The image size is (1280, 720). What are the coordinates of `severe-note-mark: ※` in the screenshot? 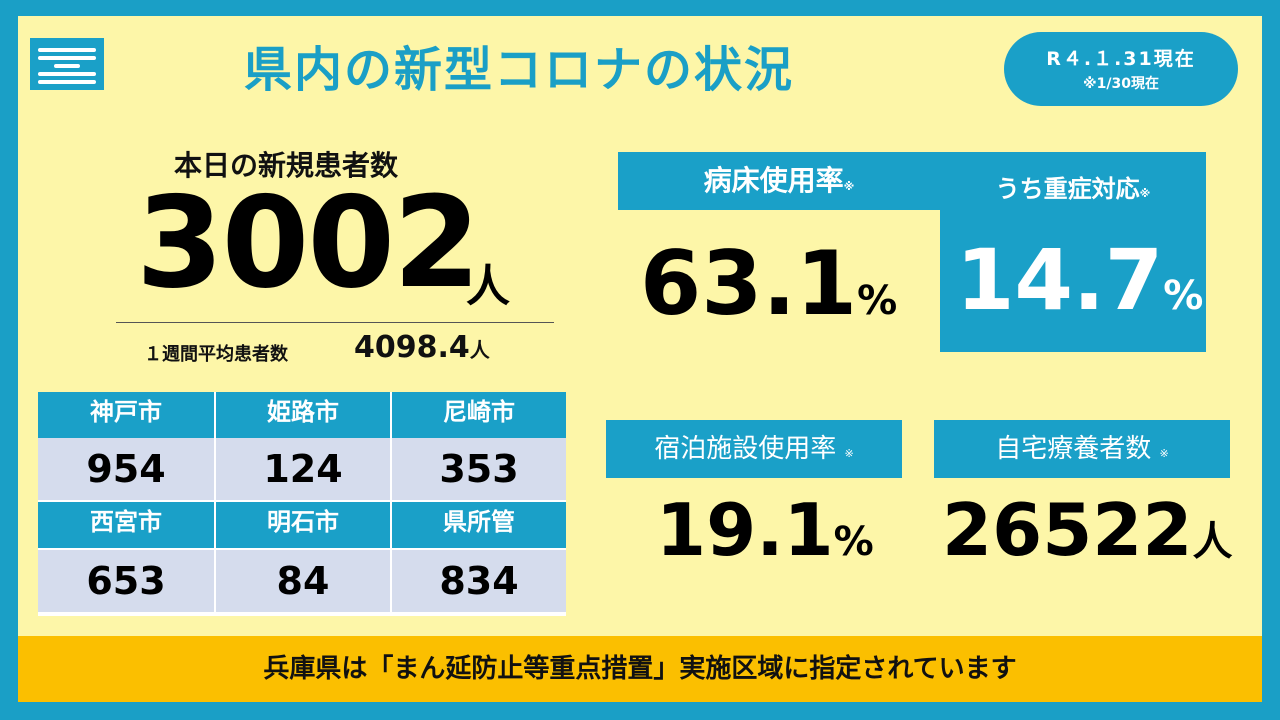 It's located at (1145, 193).